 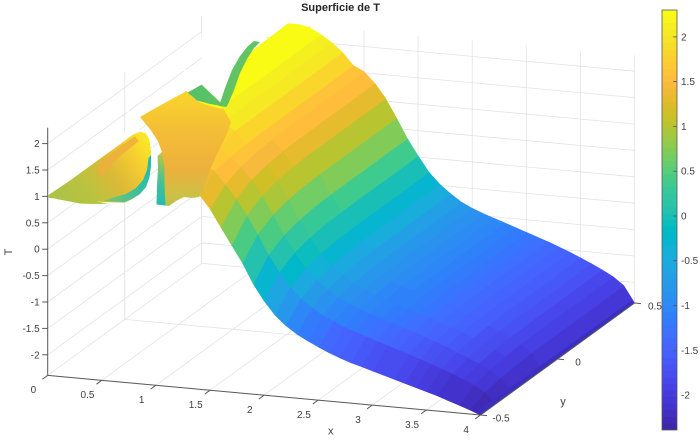 What do you see at coordinates (563, 402) in the screenshot?
I see `svg-text: y` at bounding box center [563, 402].